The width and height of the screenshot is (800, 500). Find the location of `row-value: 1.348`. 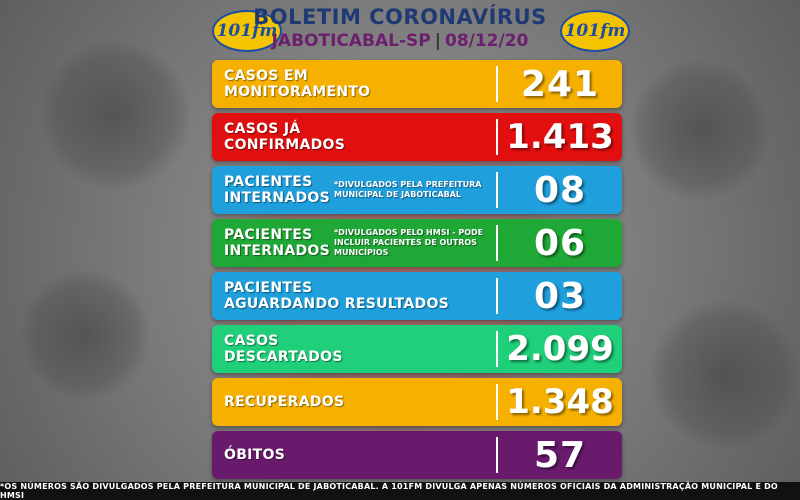

row-value: 1.348 is located at coordinates (560, 402).